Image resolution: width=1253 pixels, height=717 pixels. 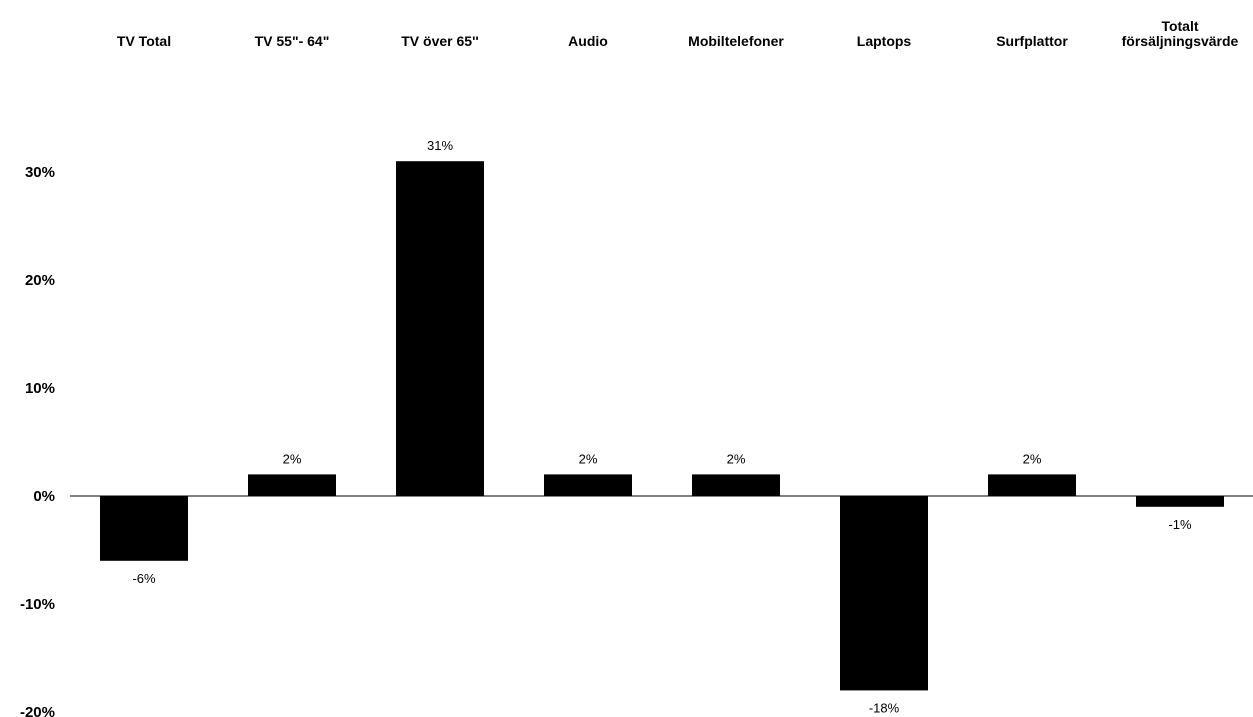 I want to click on category-label-line: TV 55"- 64", so click(x=292, y=41).